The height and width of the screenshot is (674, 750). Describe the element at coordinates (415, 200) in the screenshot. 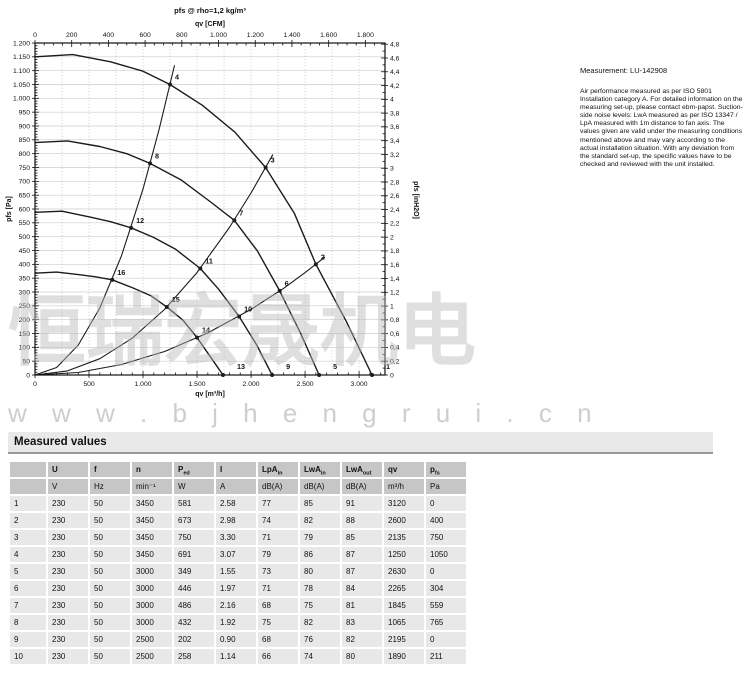

I see `right-axis-label: pfs [inH2O]` at that location.